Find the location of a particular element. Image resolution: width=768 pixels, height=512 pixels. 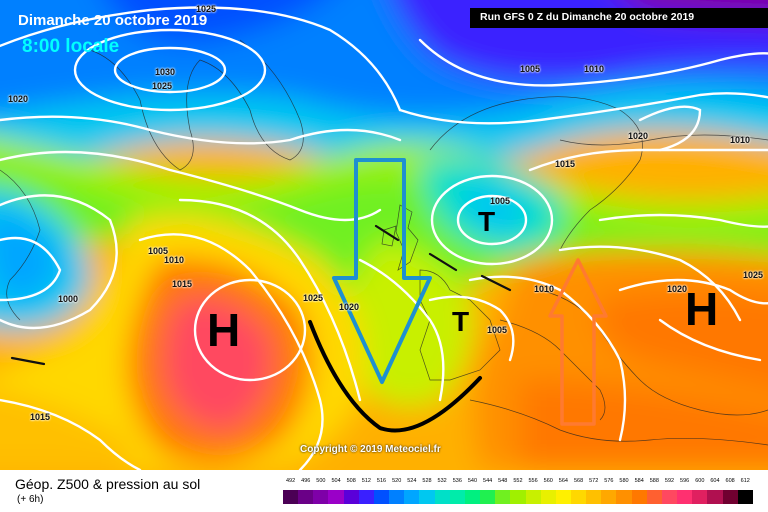

scale-value: 500 is located at coordinates (321, 481).